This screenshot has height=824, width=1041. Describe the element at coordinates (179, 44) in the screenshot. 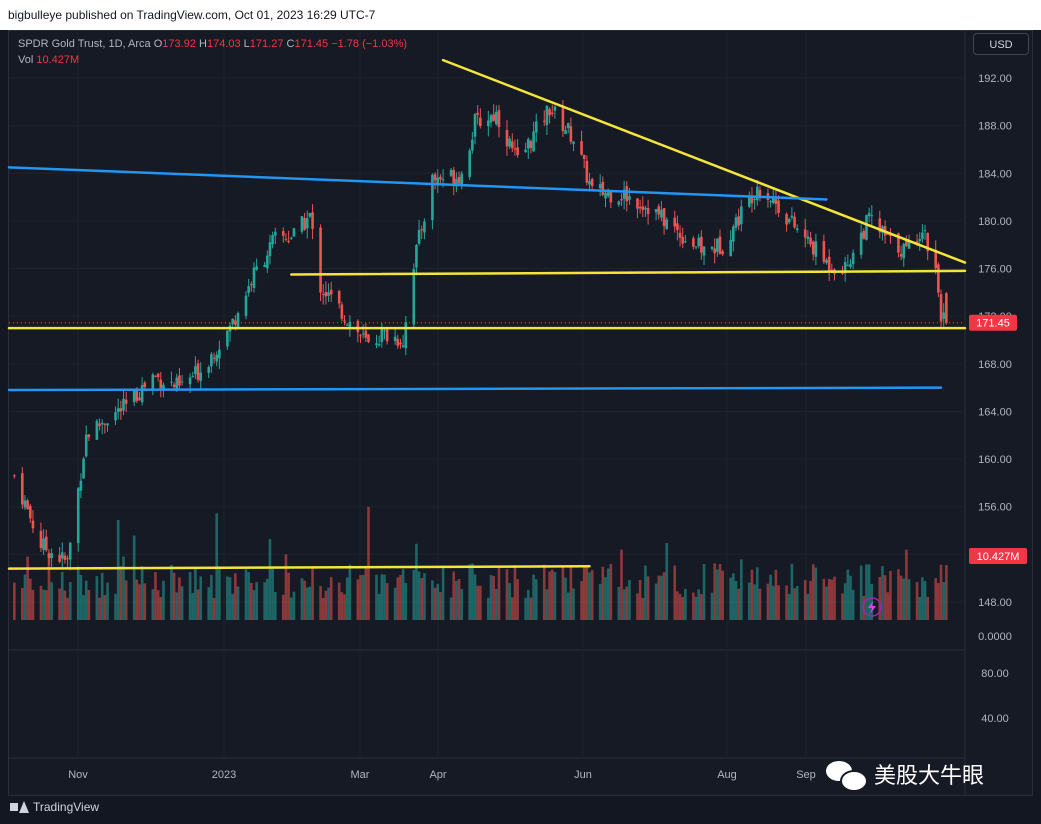

I see `legend-open: 173.92` at that location.